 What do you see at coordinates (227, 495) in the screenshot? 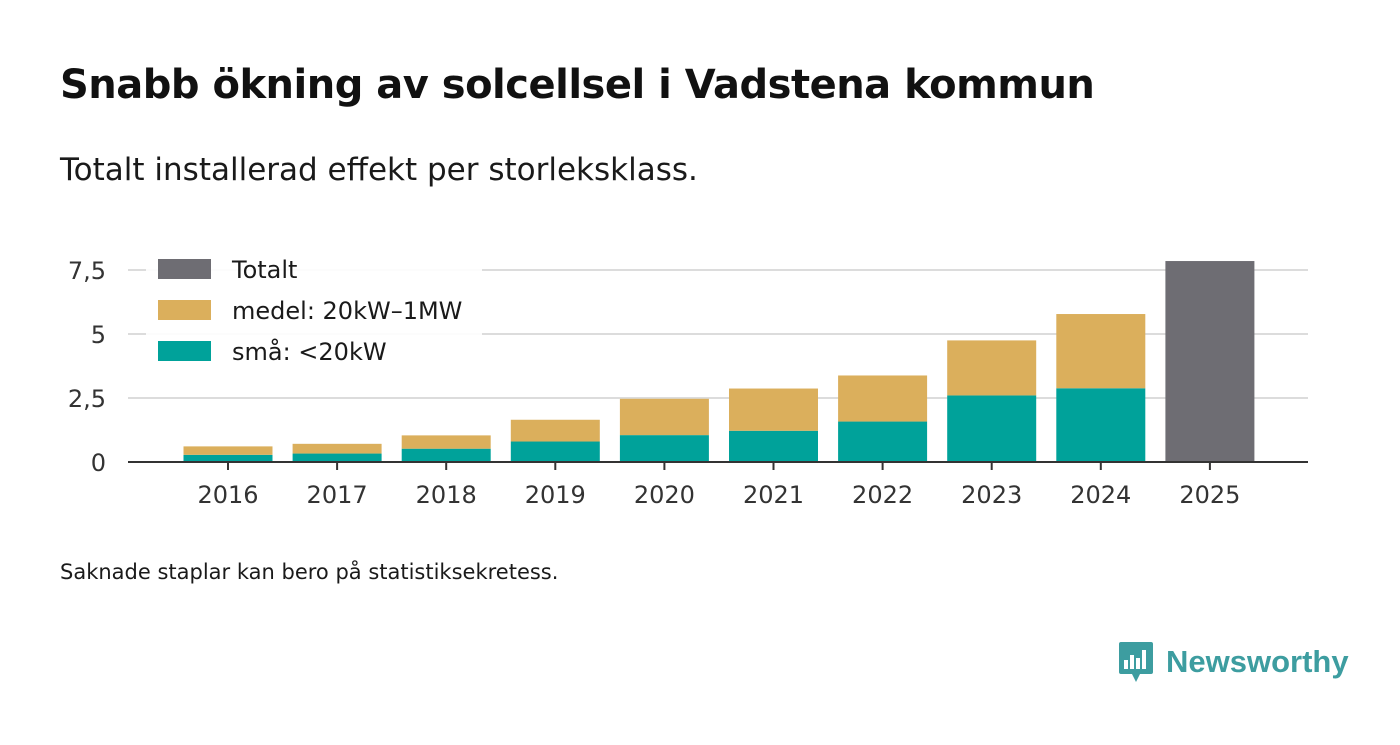
I see `x-tick-label: 2016` at bounding box center [227, 495].